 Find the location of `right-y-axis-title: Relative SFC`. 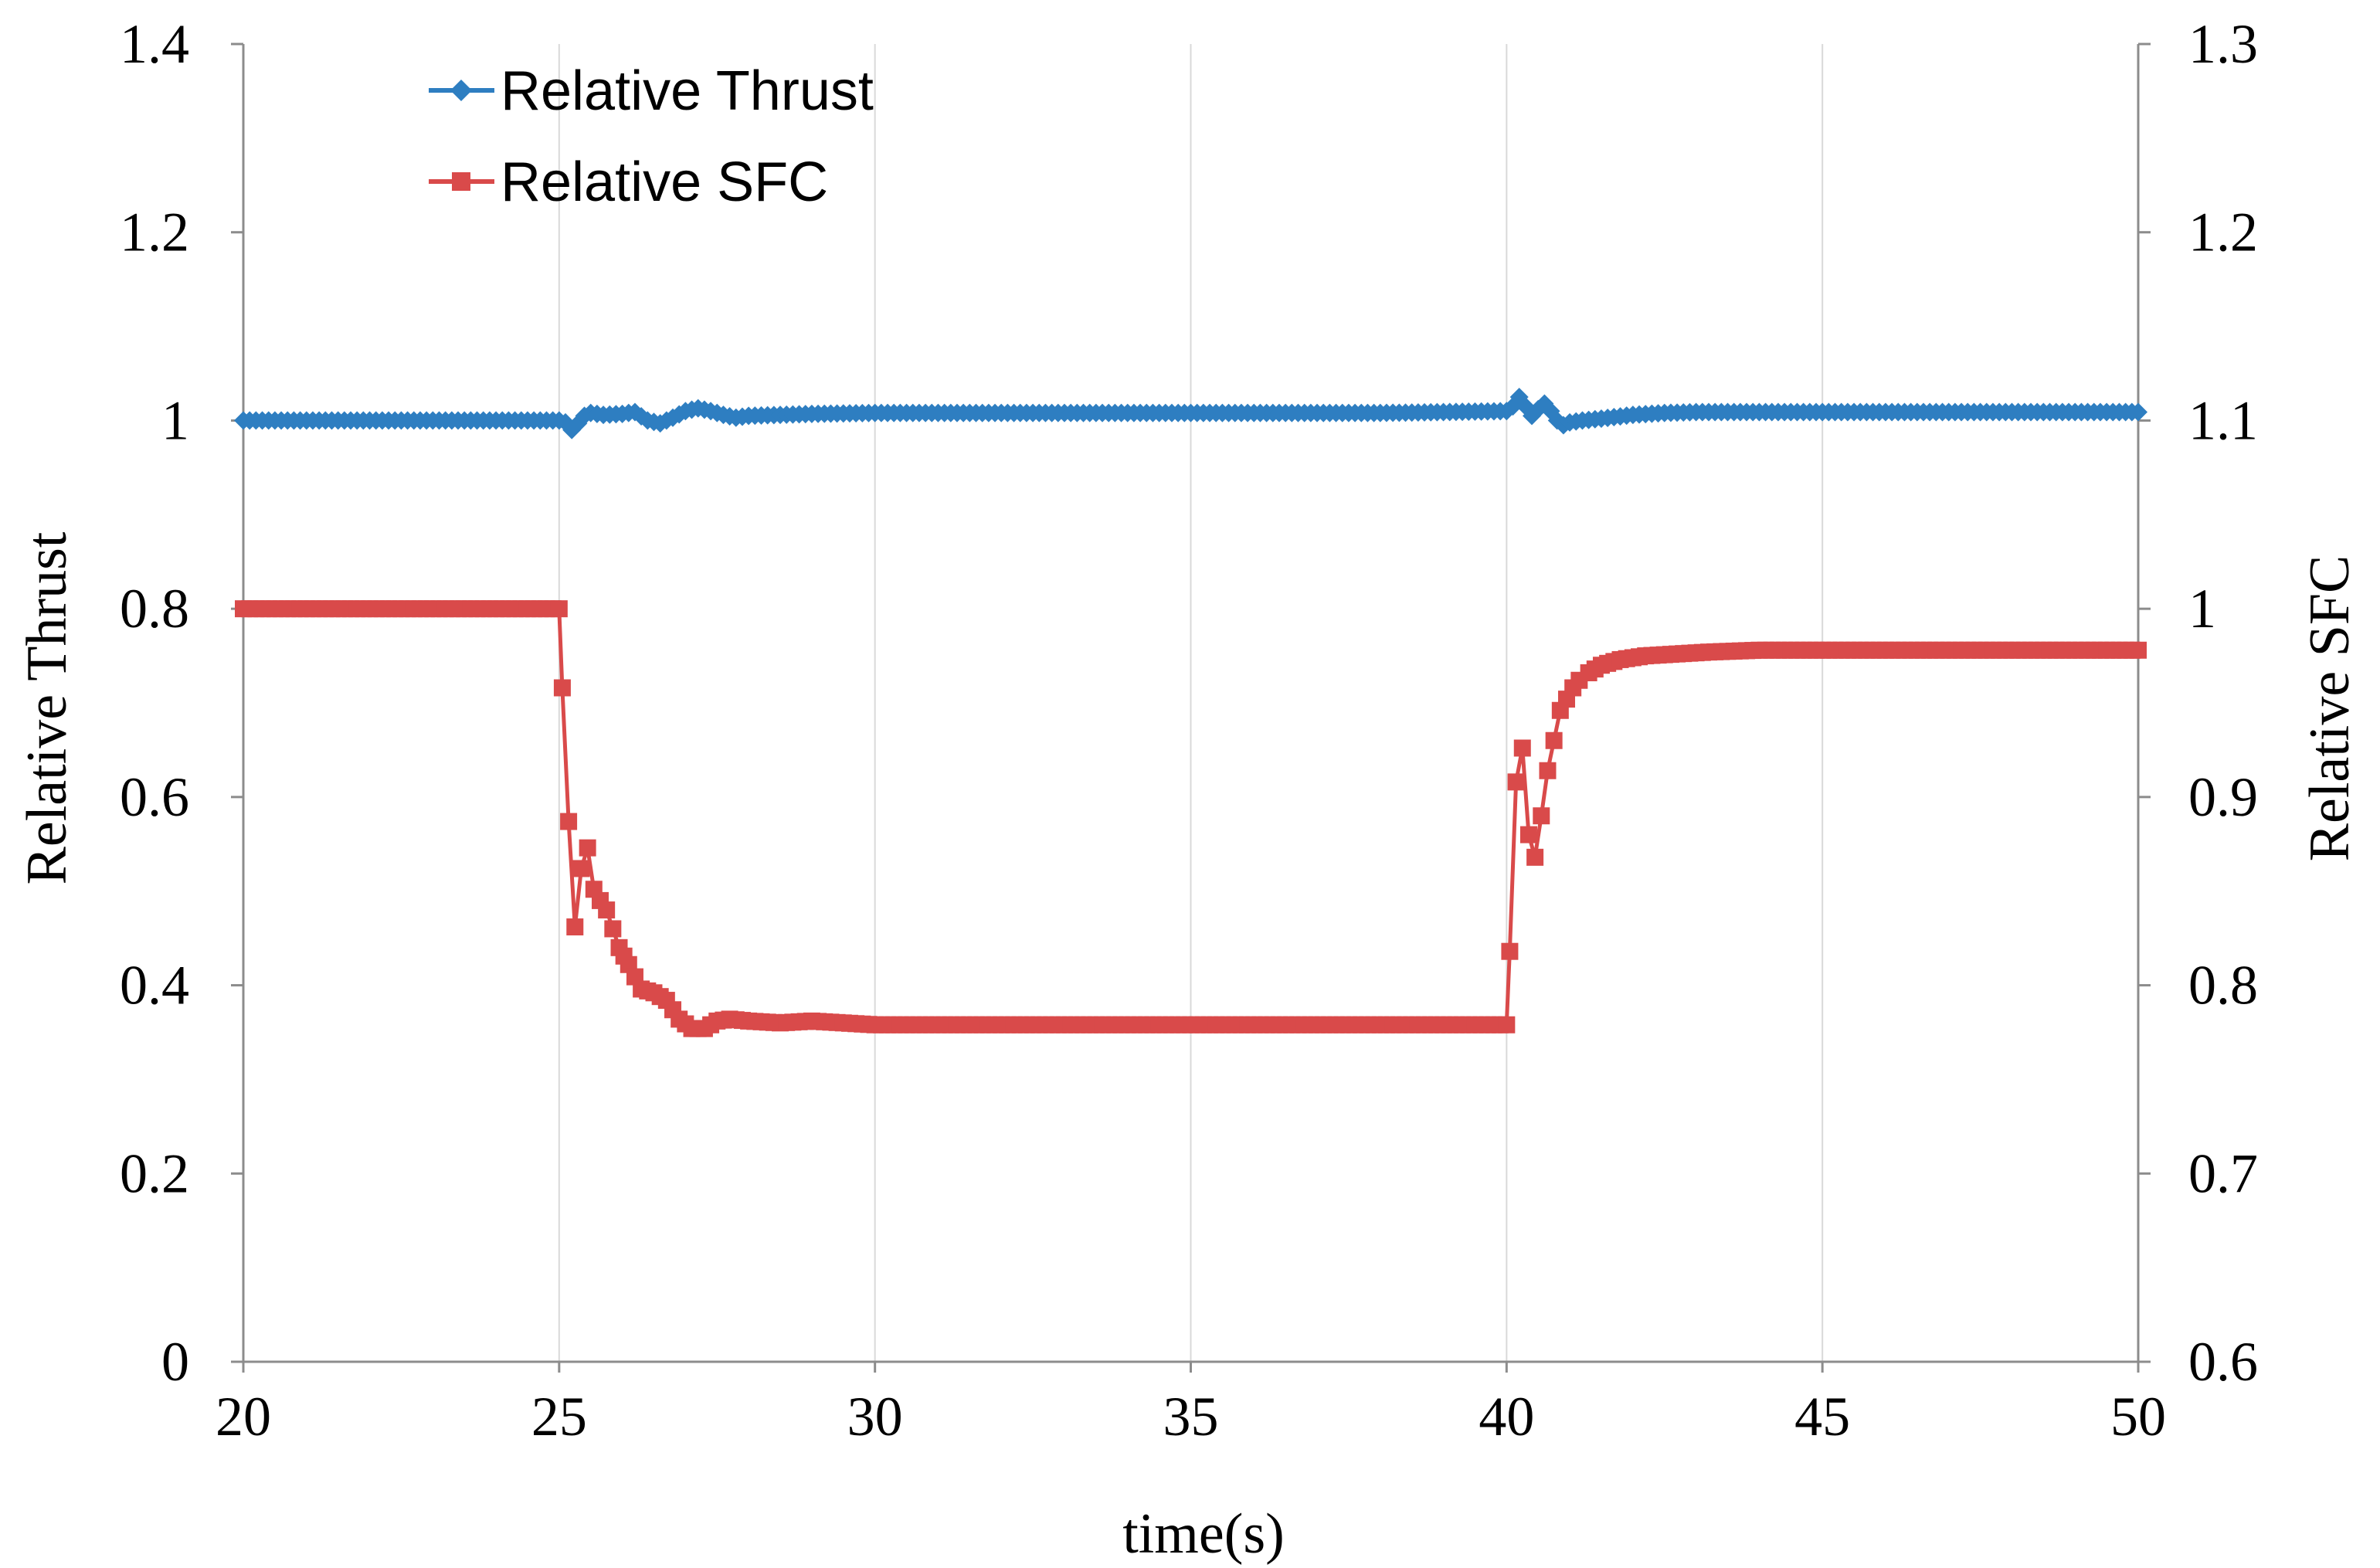

right-y-axis-title: Relative SFC is located at coordinates (2329, 708).